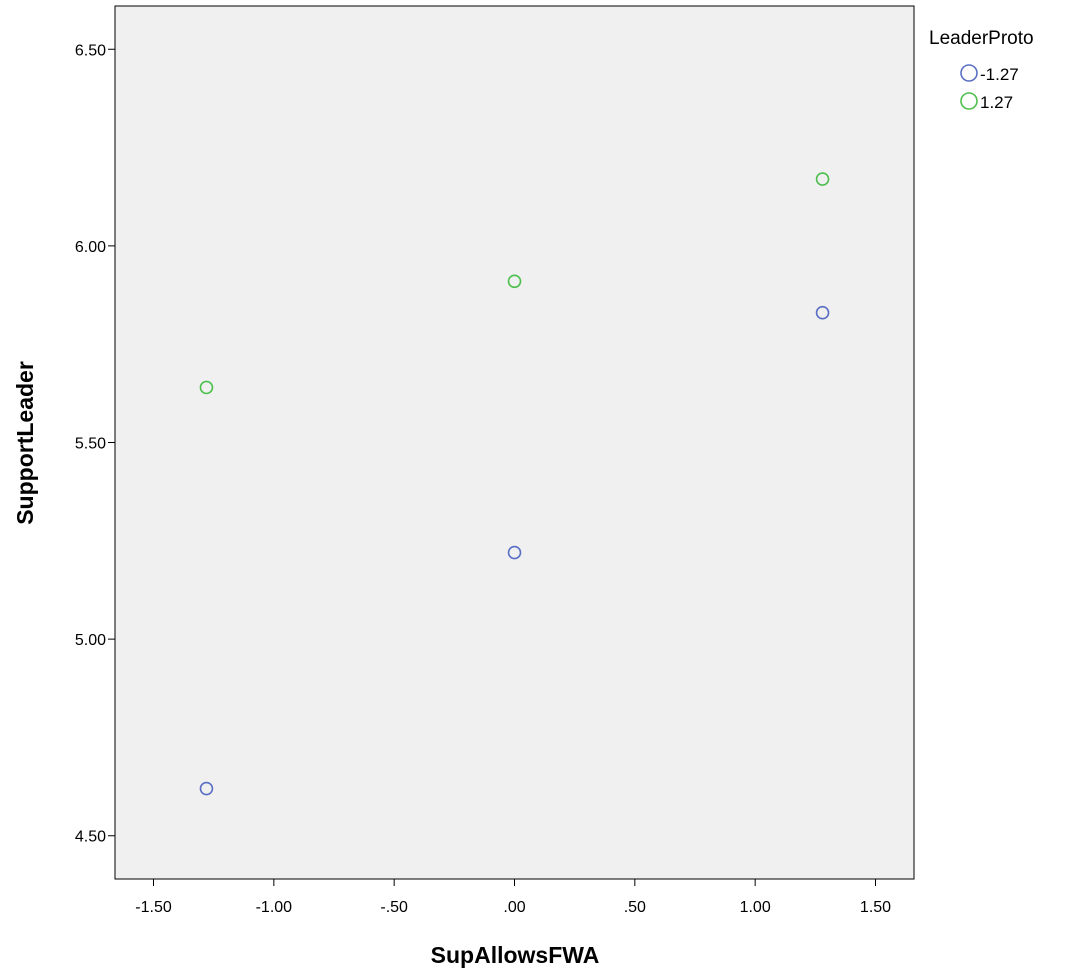  What do you see at coordinates (635, 907) in the screenshot?
I see `x-tick-label: .50` at bounding box center [635, 907].